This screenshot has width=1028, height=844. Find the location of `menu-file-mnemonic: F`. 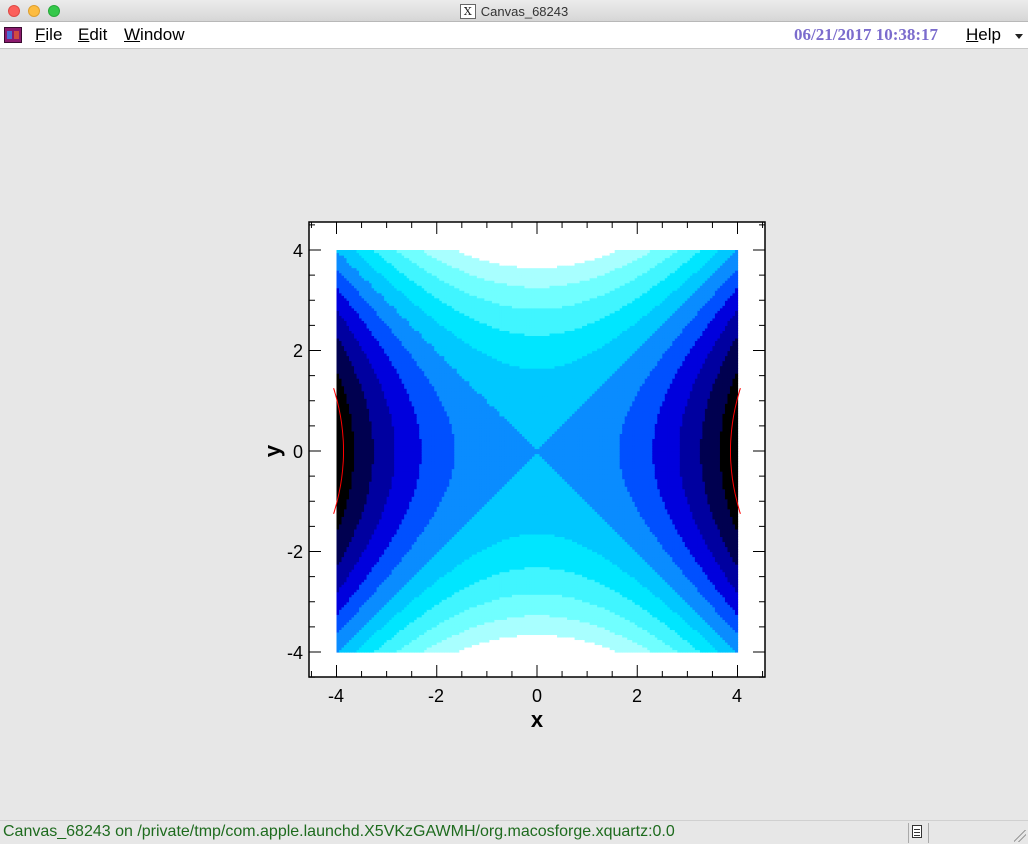

menu-file-mnemonic: F is located at coordinates (40, 34).